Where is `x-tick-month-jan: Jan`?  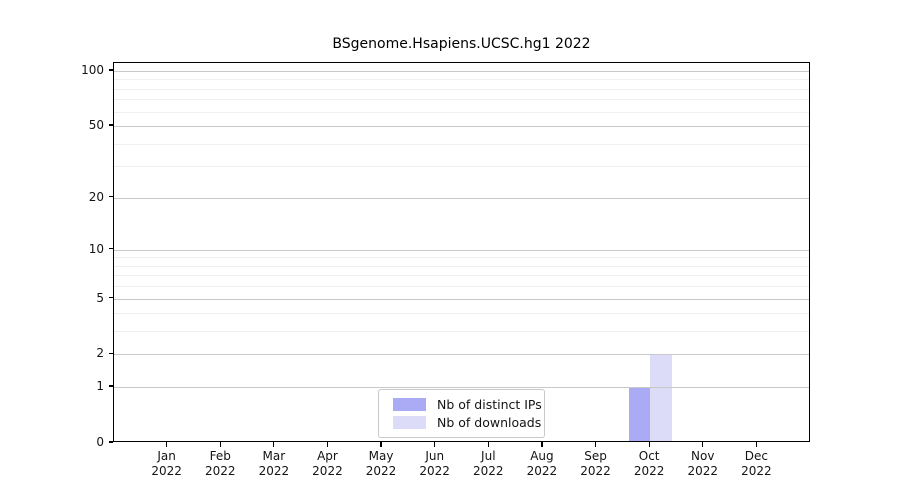
x-tick-month-jan: Jan is located at coordinates (166, 456).